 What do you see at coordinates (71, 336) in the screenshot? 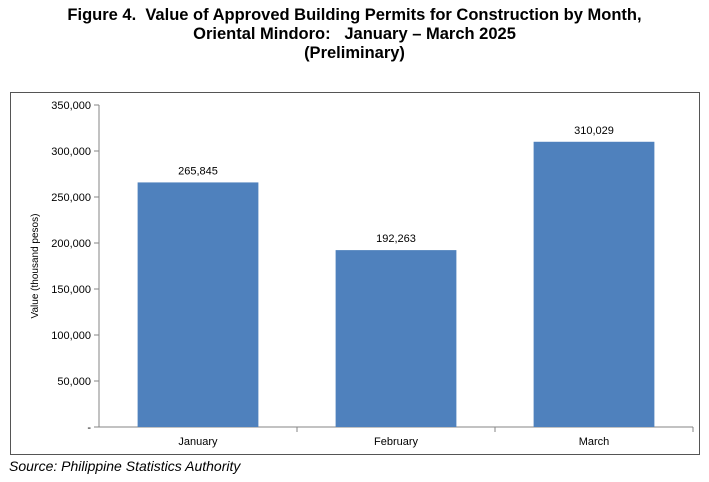
I see `y-tick-label: 100,000` at bounding box center [71, 336].